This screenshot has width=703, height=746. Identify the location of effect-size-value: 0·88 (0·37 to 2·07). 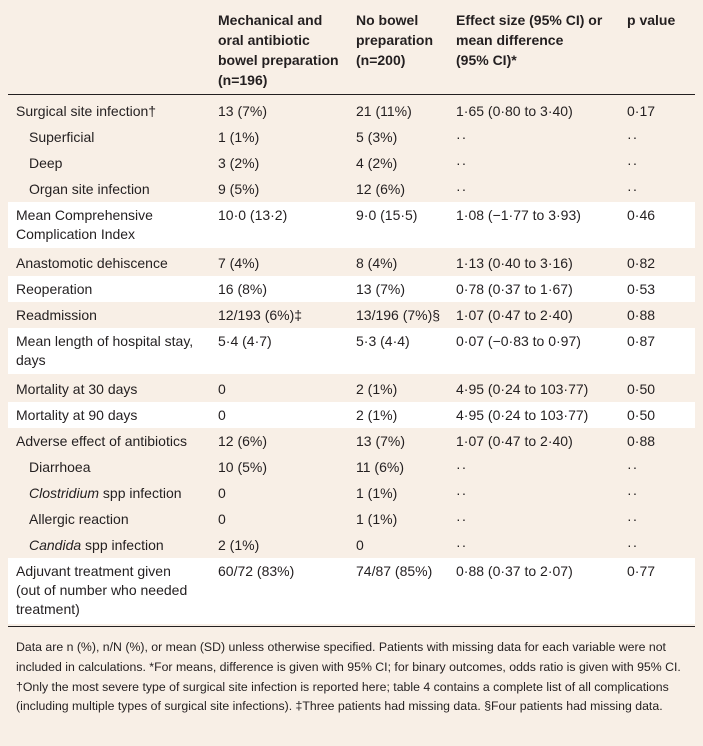
(514, 571).